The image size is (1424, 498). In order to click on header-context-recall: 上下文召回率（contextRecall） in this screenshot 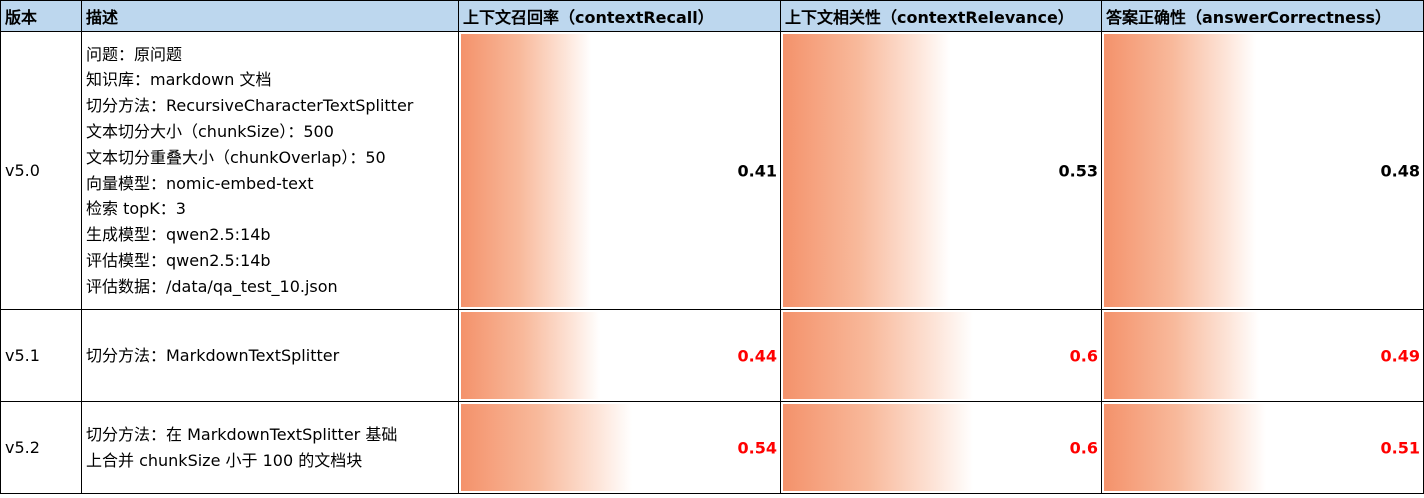, I will do `click(619, 16)`.